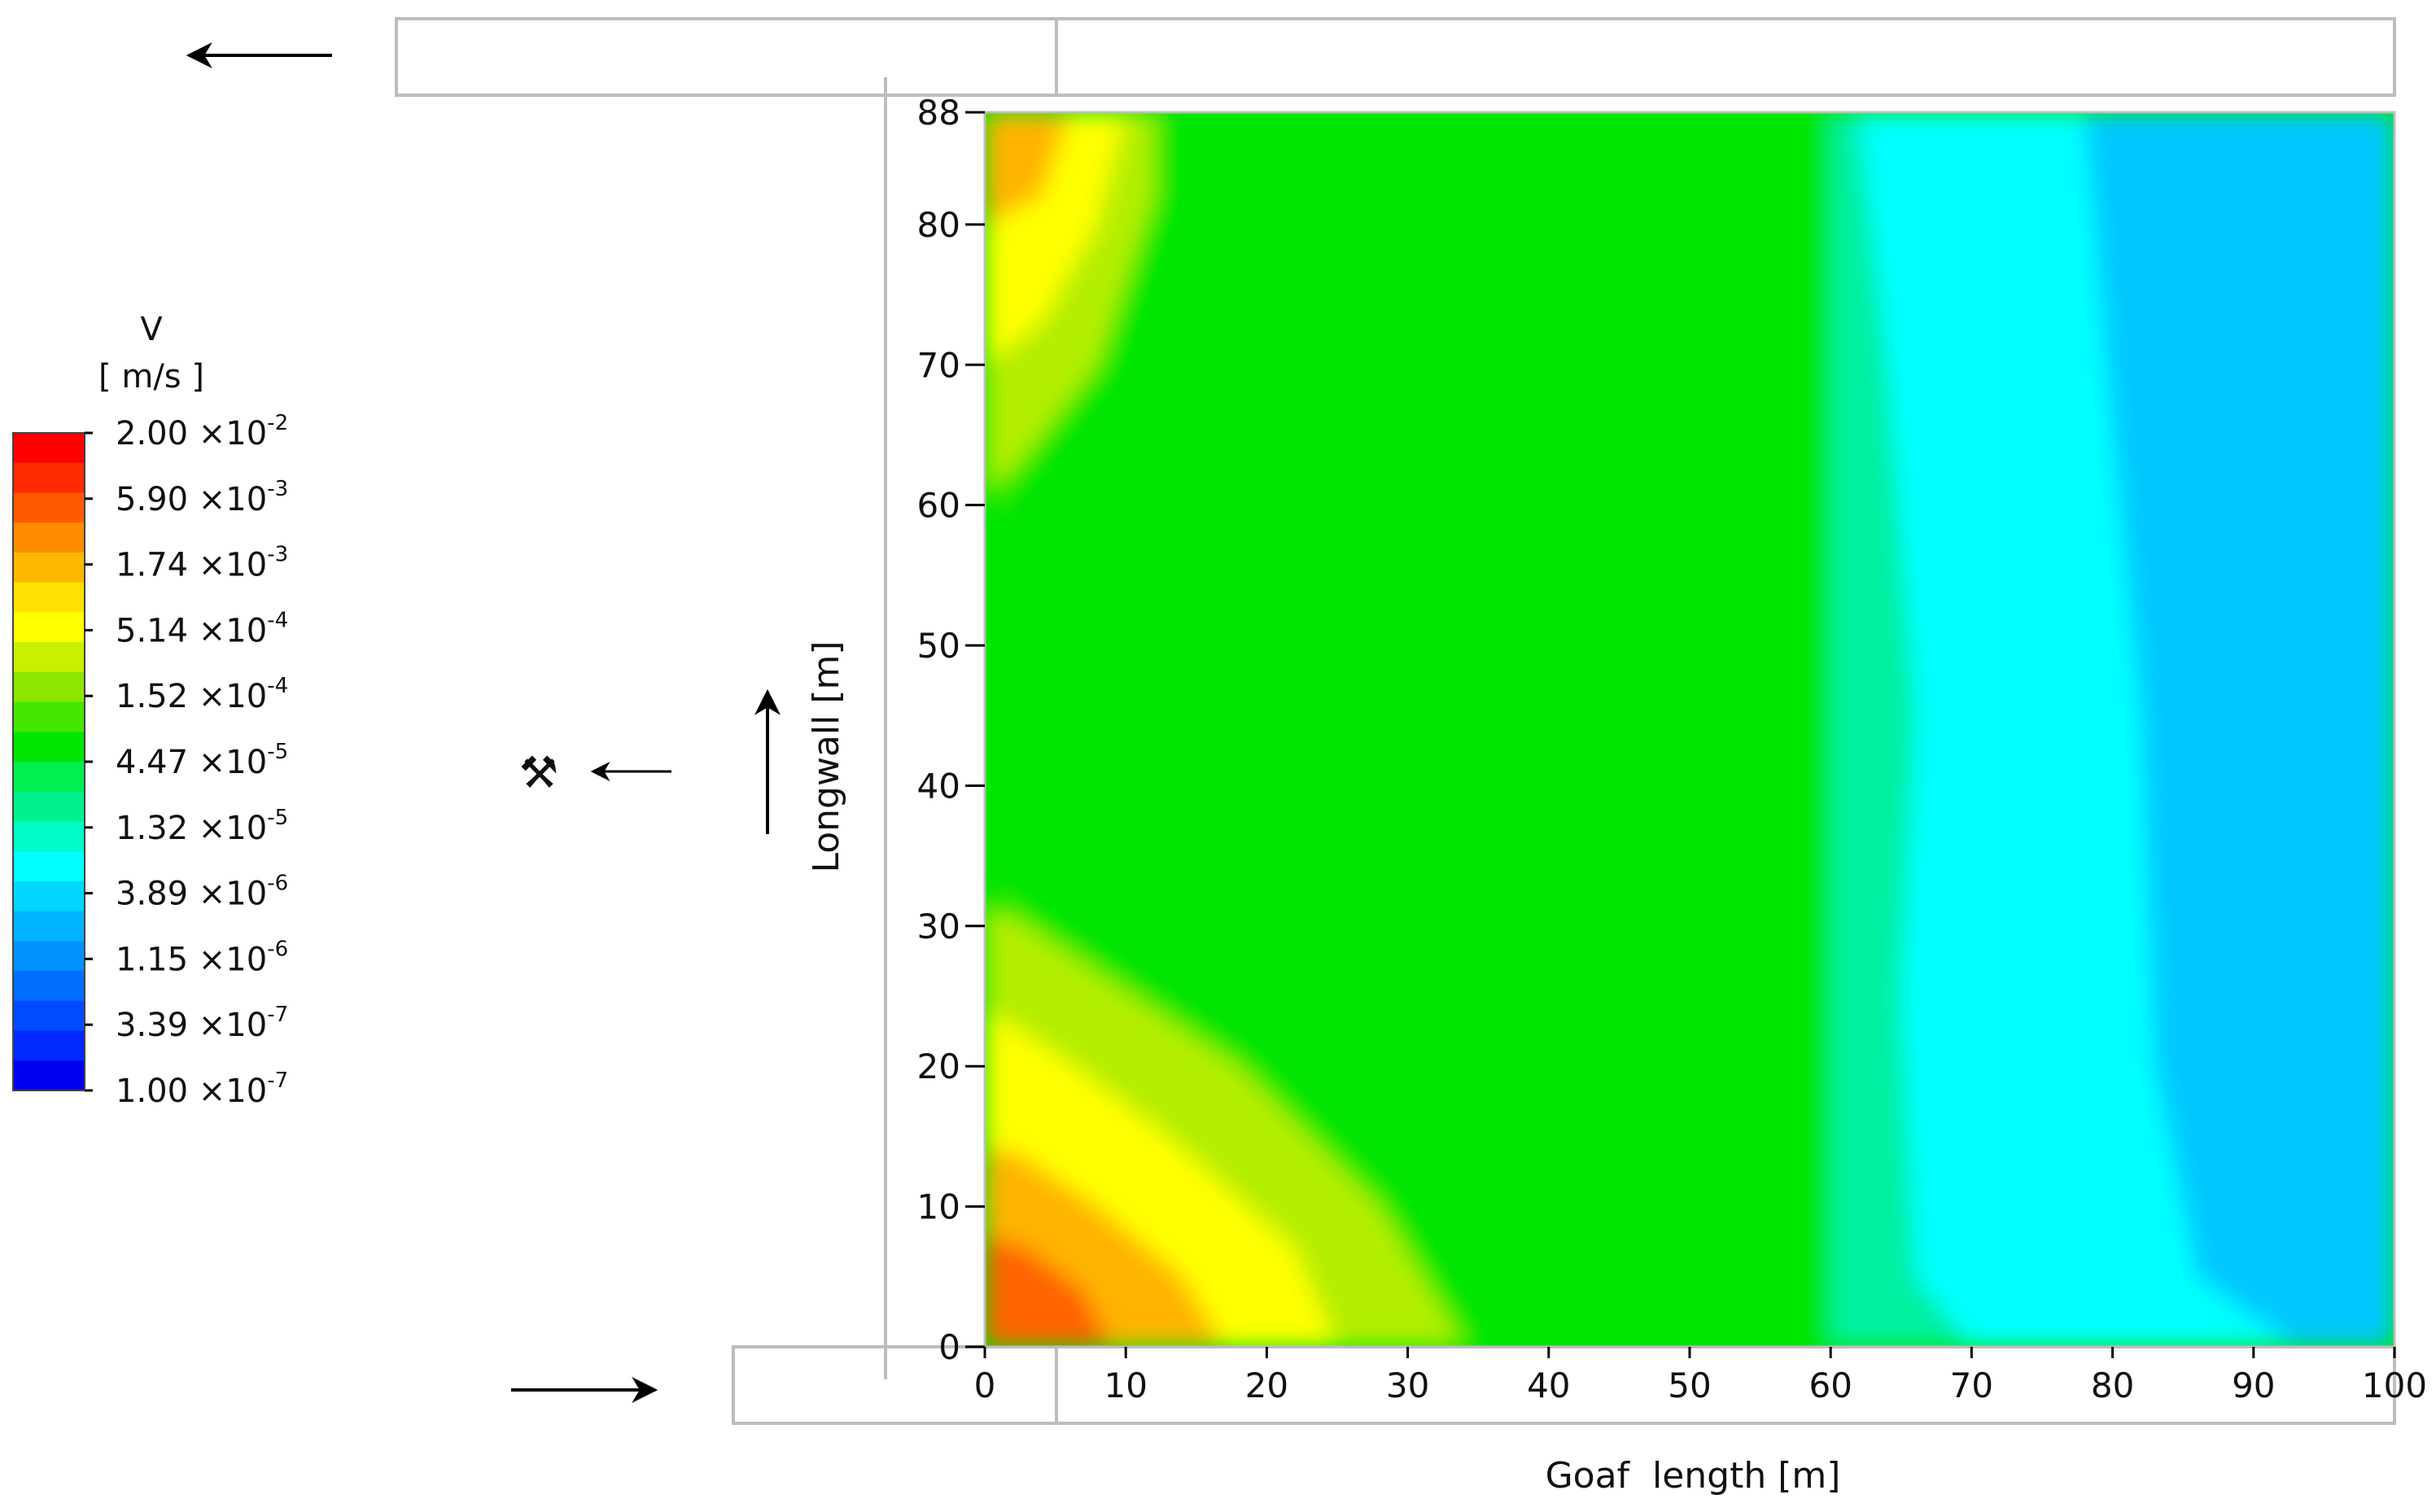 The height and width of the screenshot is (1512, 2436). What do you see at coordinates (1689, 1385) in the screenshot?
I see `x-tick-label: 50` at bounding box center [1689, 1385].